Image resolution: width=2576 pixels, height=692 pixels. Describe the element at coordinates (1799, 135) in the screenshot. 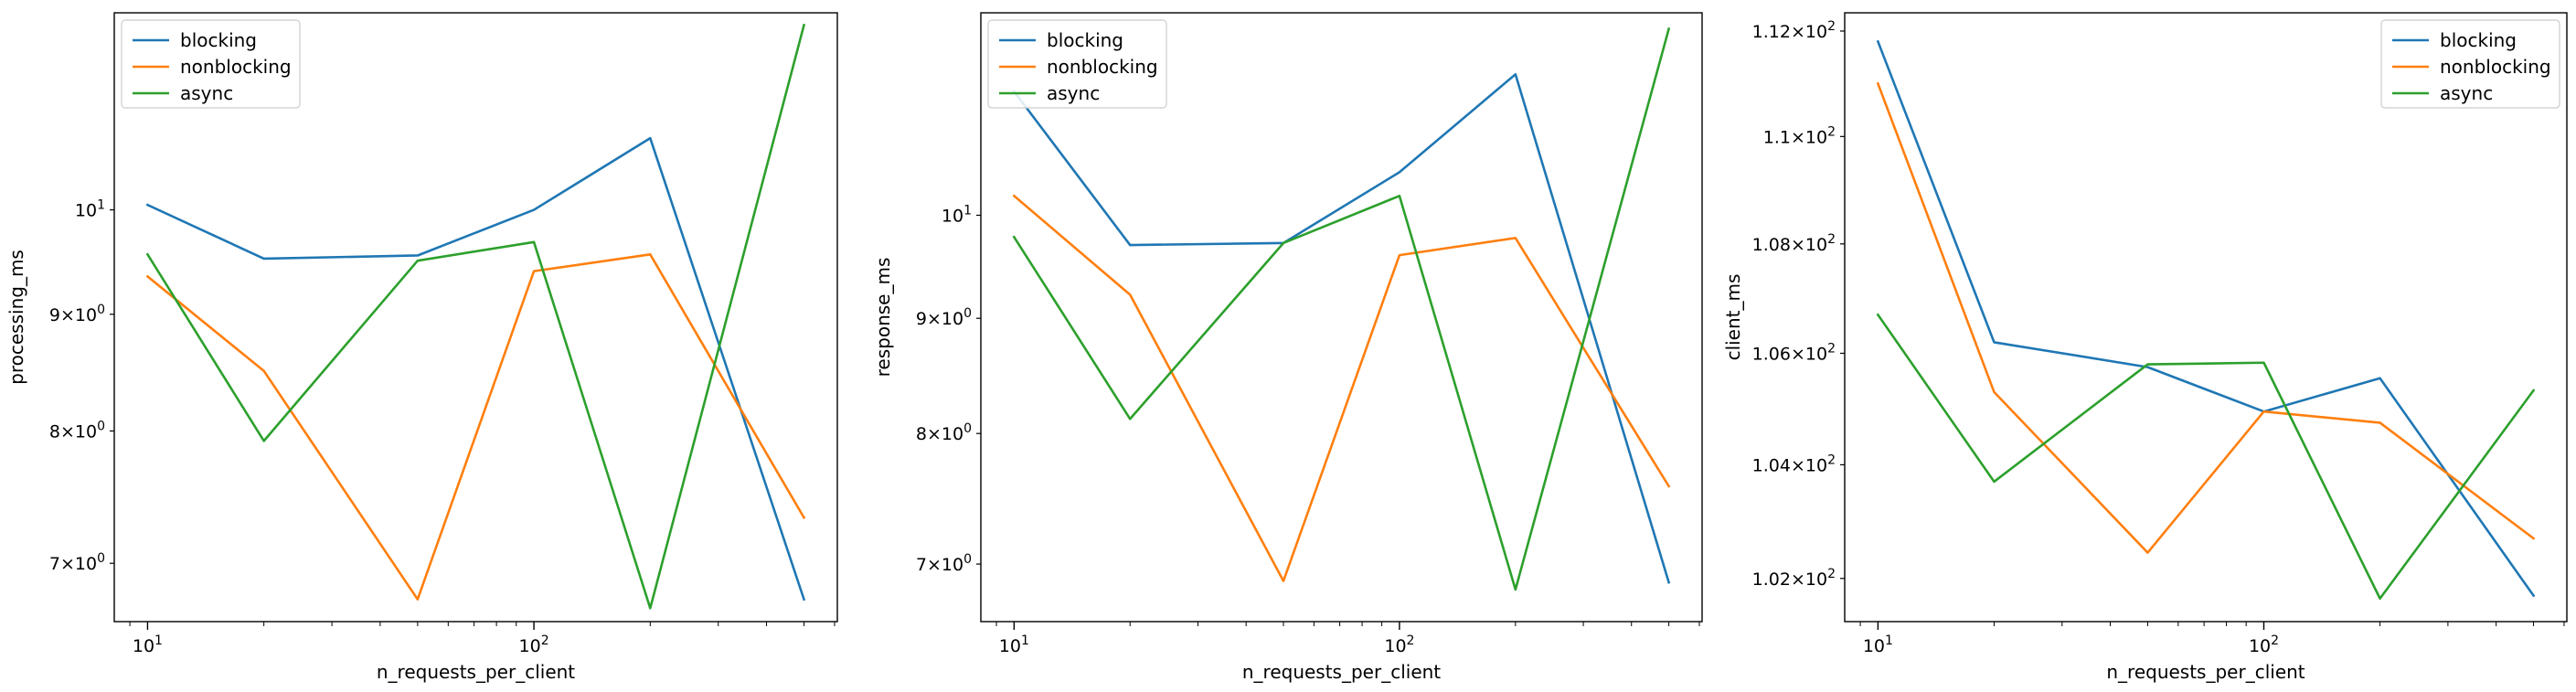

I see `y-tick-label: 1.1×102` at that location.